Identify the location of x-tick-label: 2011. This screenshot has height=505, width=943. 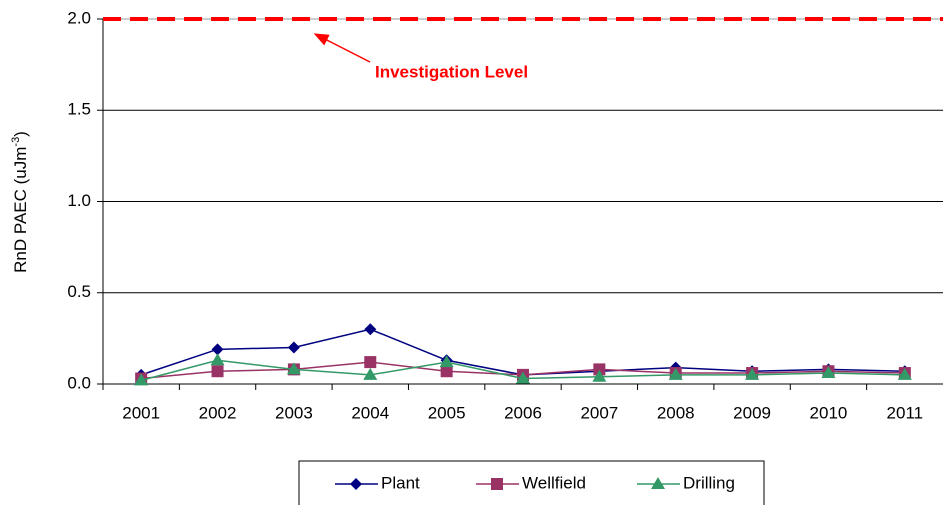
(905, 412).